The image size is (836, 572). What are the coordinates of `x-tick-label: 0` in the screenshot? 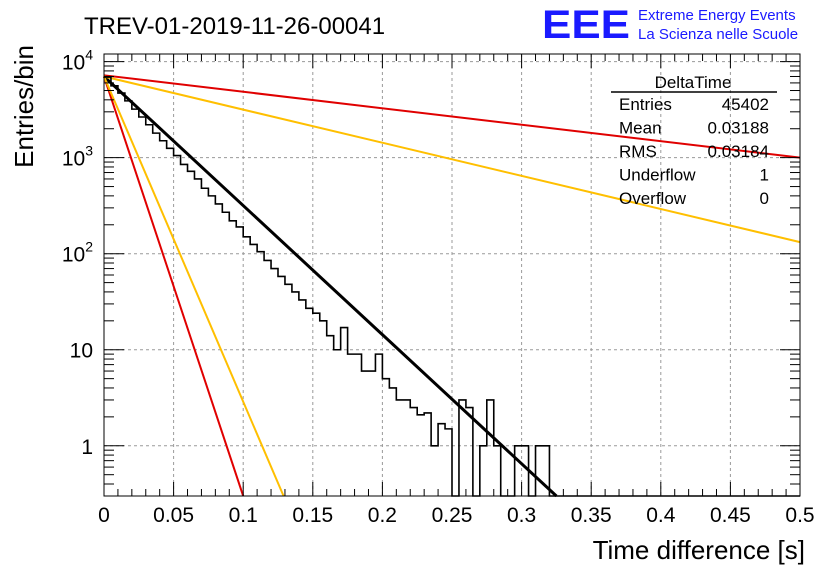 It's located at (104, 515).